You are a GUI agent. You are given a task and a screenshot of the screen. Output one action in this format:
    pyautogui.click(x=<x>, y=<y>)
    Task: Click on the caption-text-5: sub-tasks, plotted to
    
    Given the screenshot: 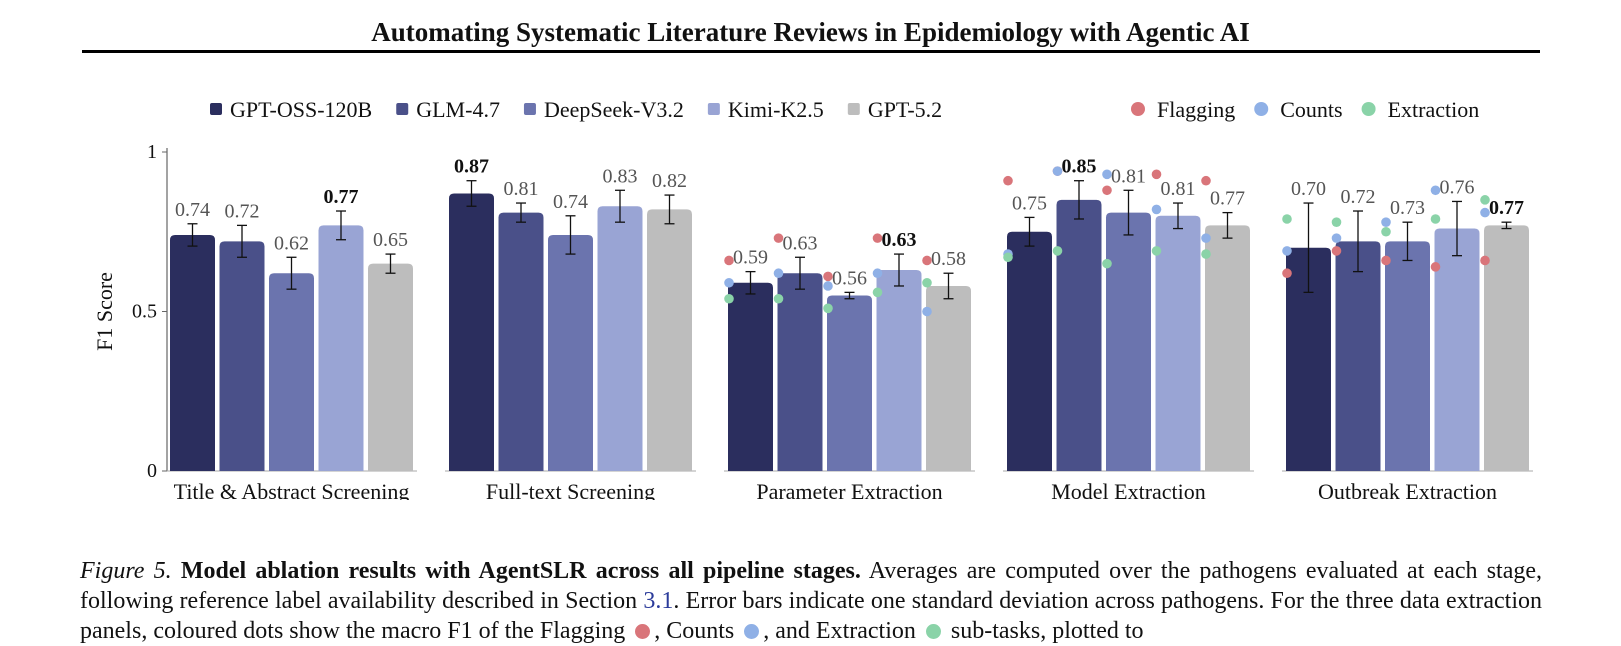 What is the action you would take?
    pyautogui.click(x=1047, y=631)
    